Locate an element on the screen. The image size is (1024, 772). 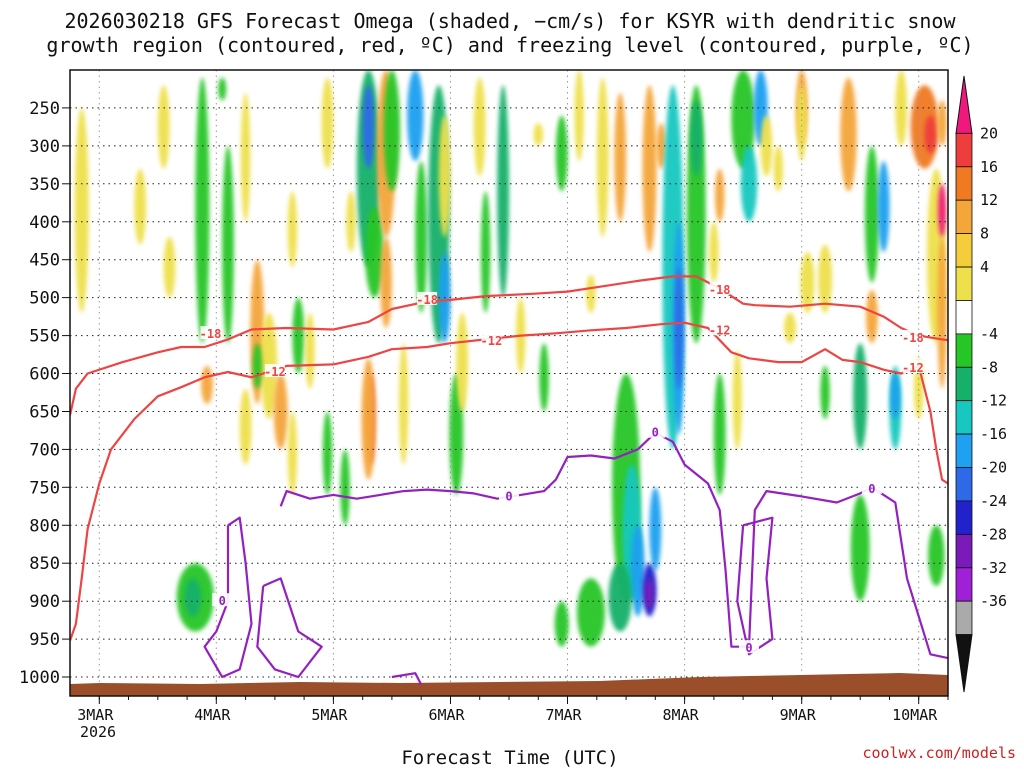
contour-label: 0 is located at coordinates (748, 648).